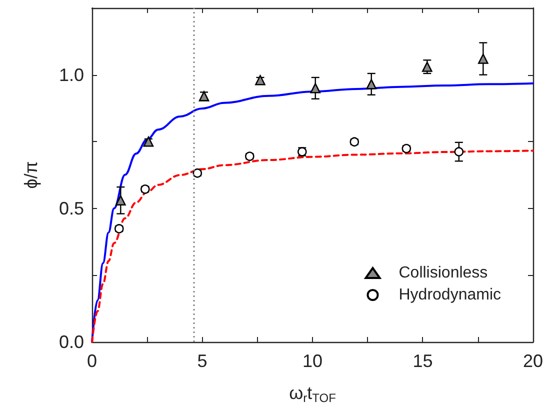 This screenshot has width=546, height=418. I want to click on legend-label: Hydrodynamic, so click(450, 295).